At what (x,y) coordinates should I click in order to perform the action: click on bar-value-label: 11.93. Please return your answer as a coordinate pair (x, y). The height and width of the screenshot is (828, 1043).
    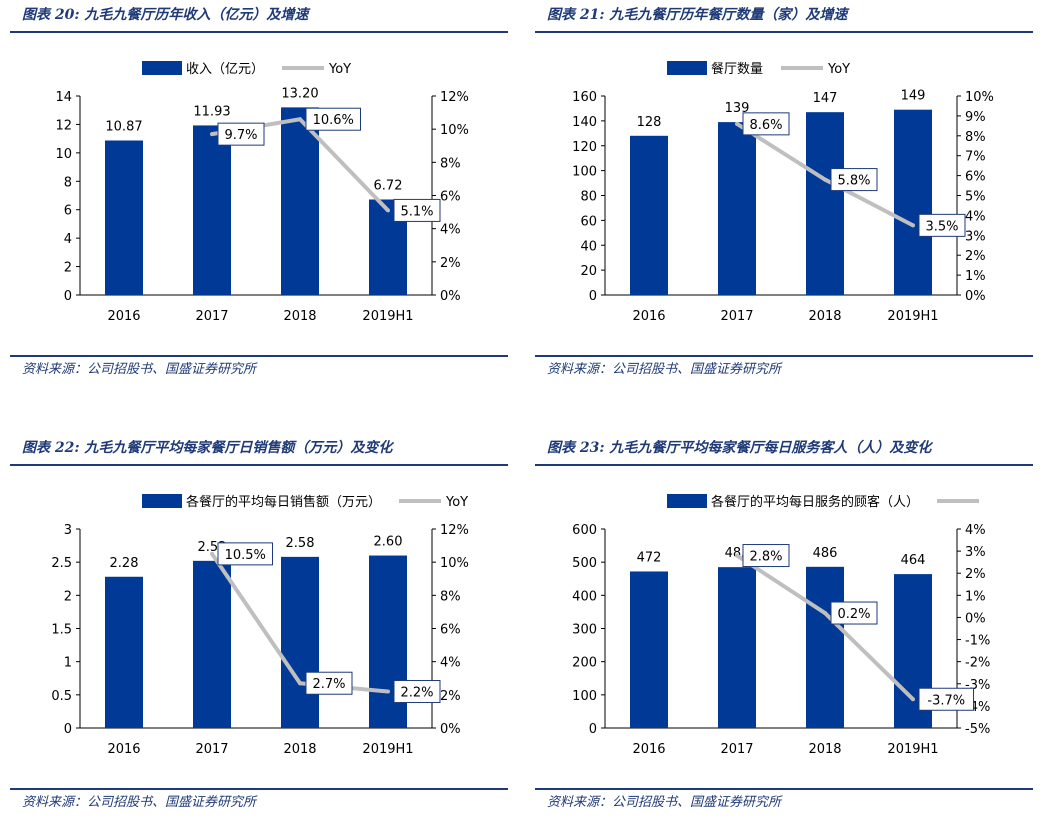
    Looking at the image, I should click on (211, 111).